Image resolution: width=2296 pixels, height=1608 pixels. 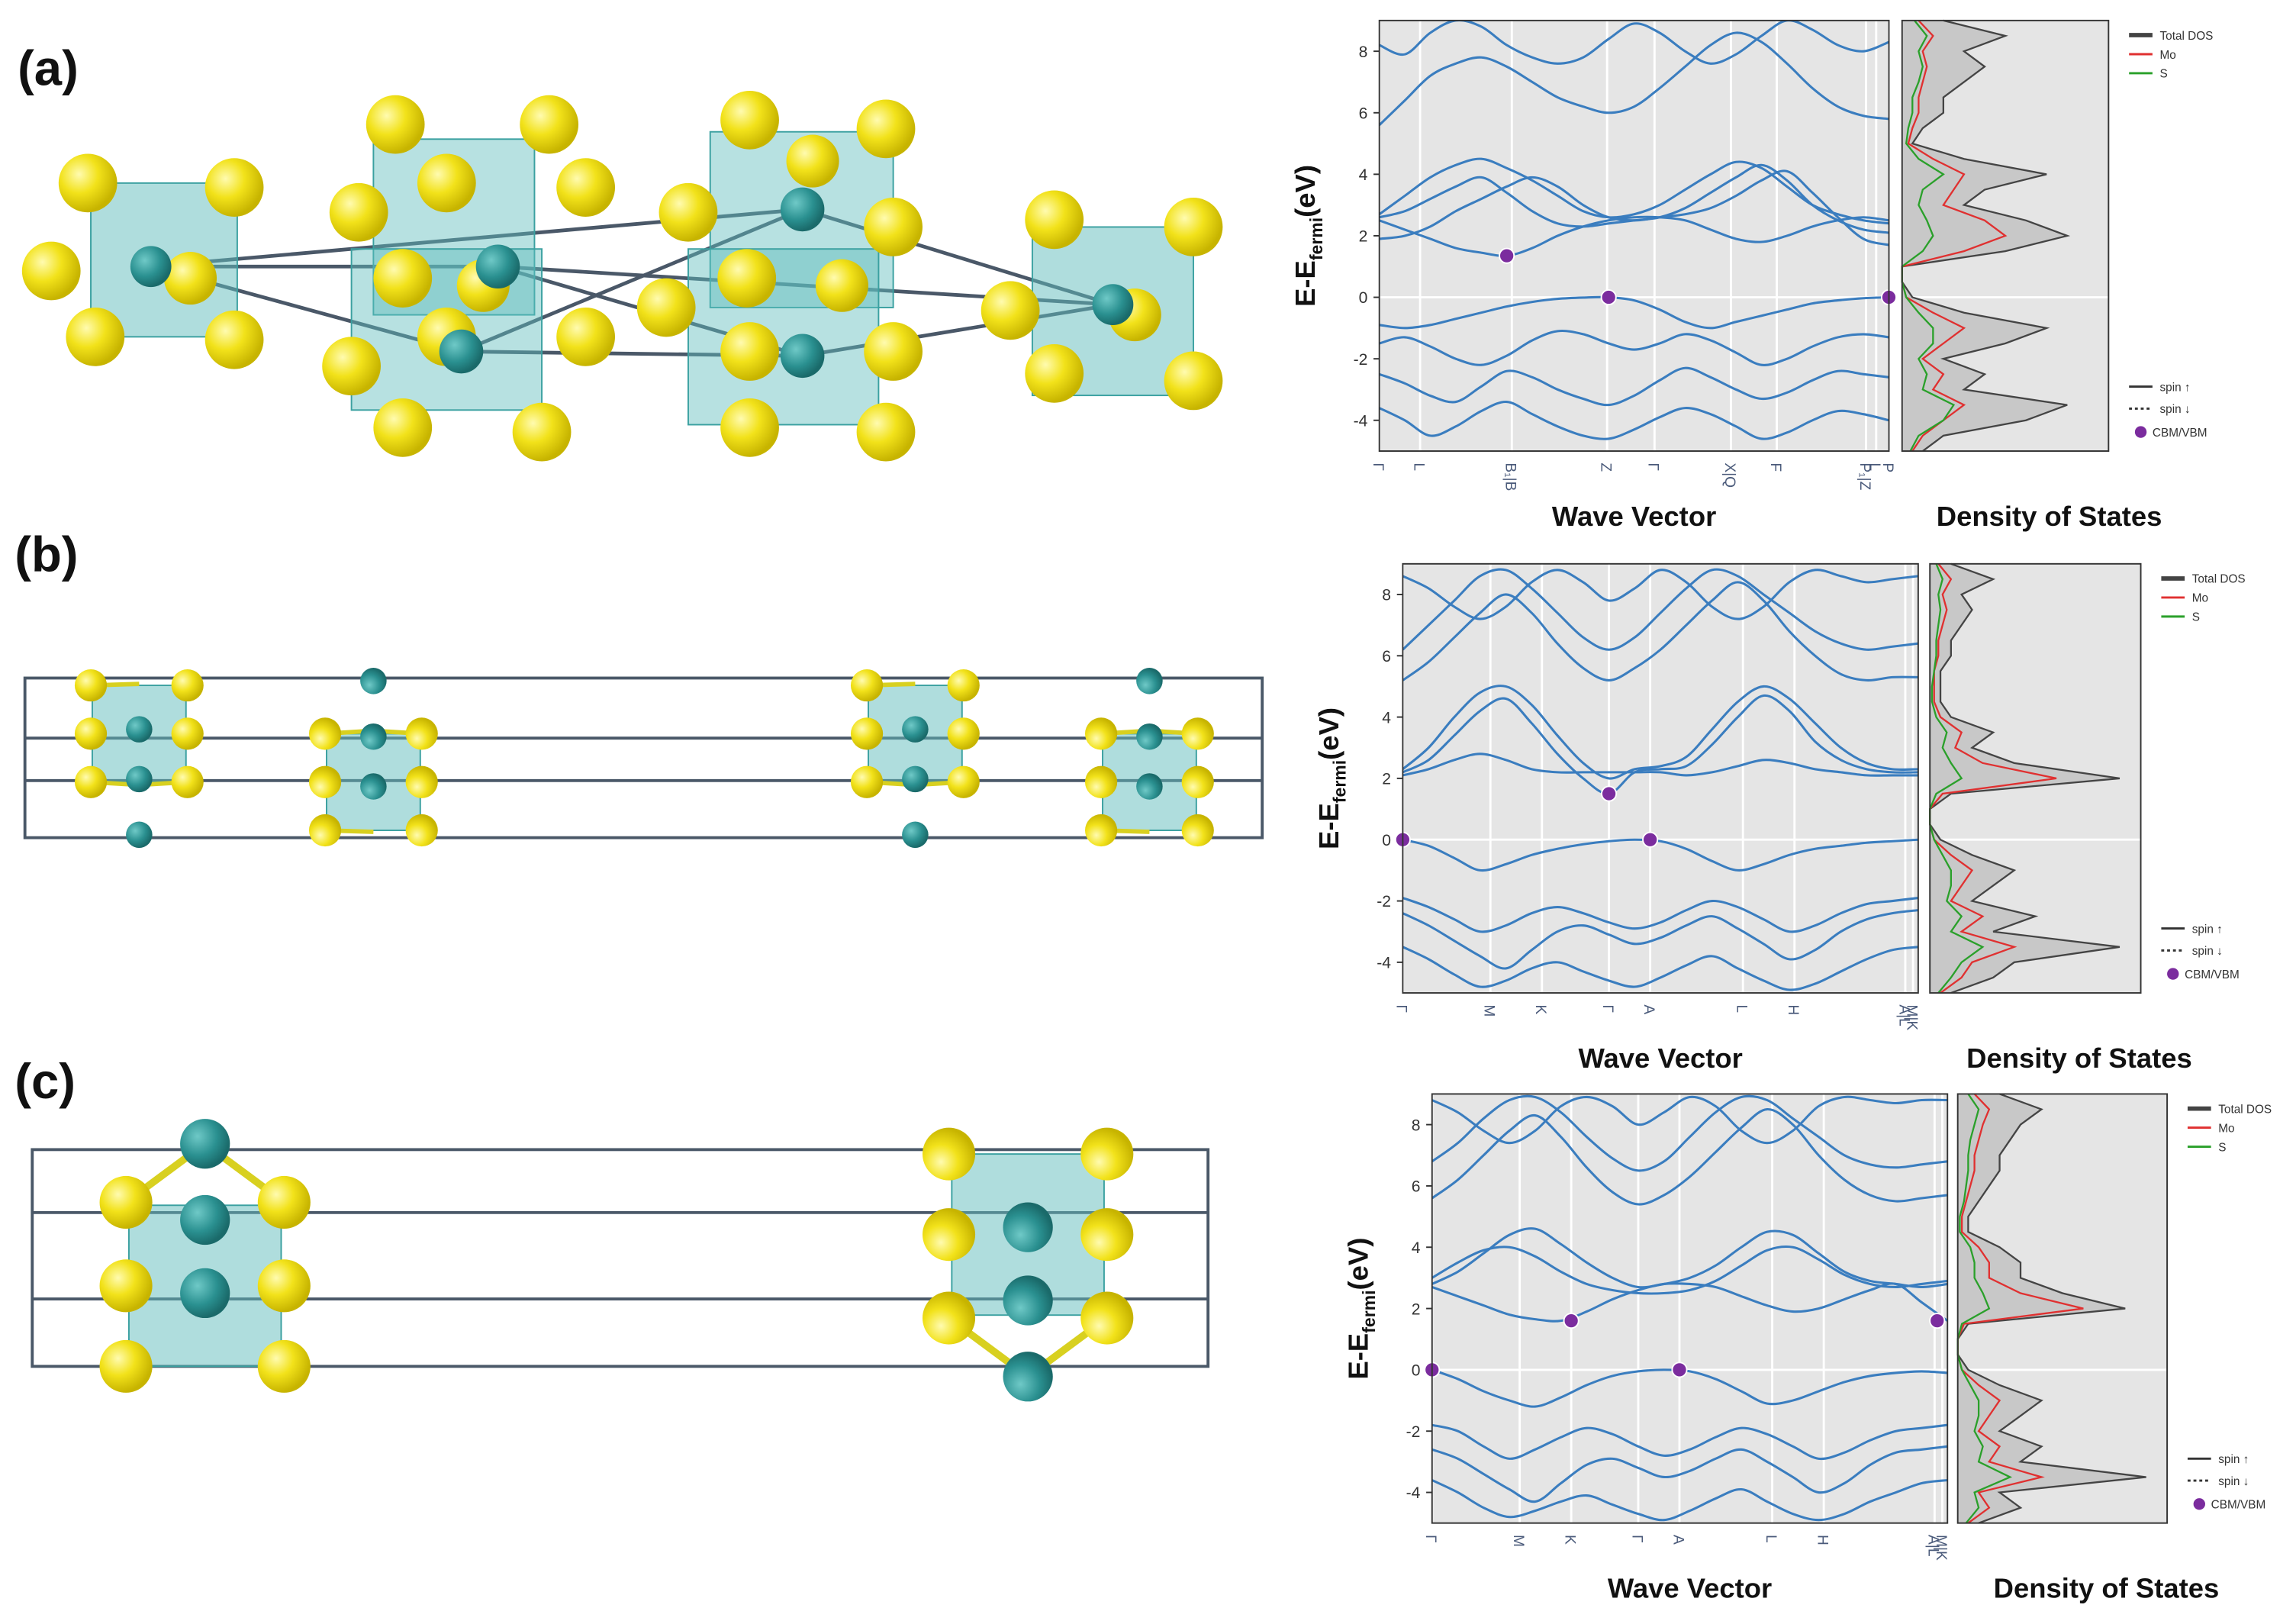 What do you see at coordinates (1413, 1493) in the screenshot?
I see `y-tick-label: -4` at bounding box center [1413, 1493].